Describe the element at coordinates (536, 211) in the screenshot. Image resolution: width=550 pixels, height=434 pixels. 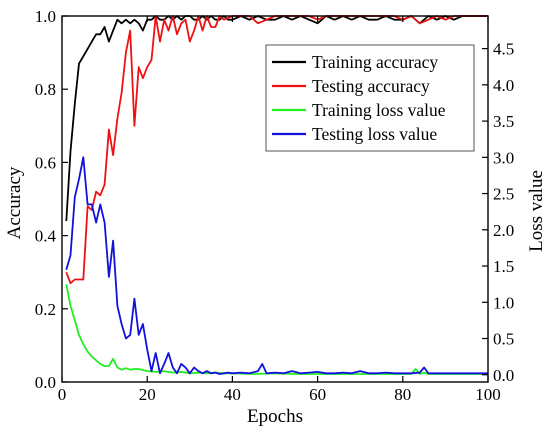
I see `y2-axis-title: Loss value` at that location.